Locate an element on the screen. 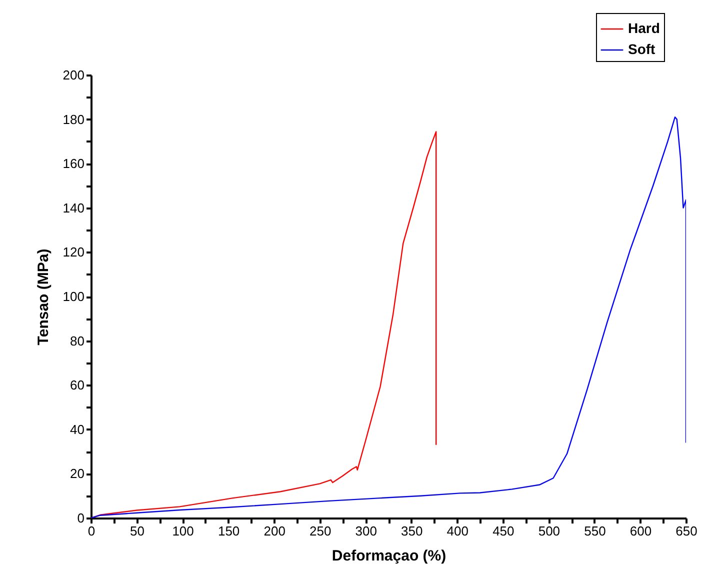  x-tick-label: 100 is located at coordinates (183, 531).